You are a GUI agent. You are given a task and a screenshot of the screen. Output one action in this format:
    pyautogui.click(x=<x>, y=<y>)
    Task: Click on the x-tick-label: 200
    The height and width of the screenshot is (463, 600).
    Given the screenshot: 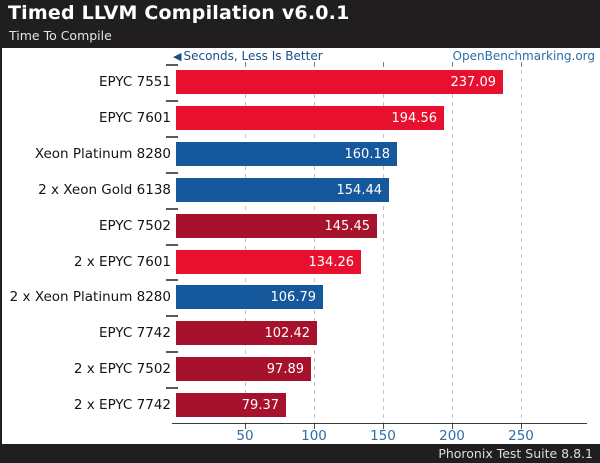 What is the action you would take?
    pyautogui.click(x=452, y=436)
    